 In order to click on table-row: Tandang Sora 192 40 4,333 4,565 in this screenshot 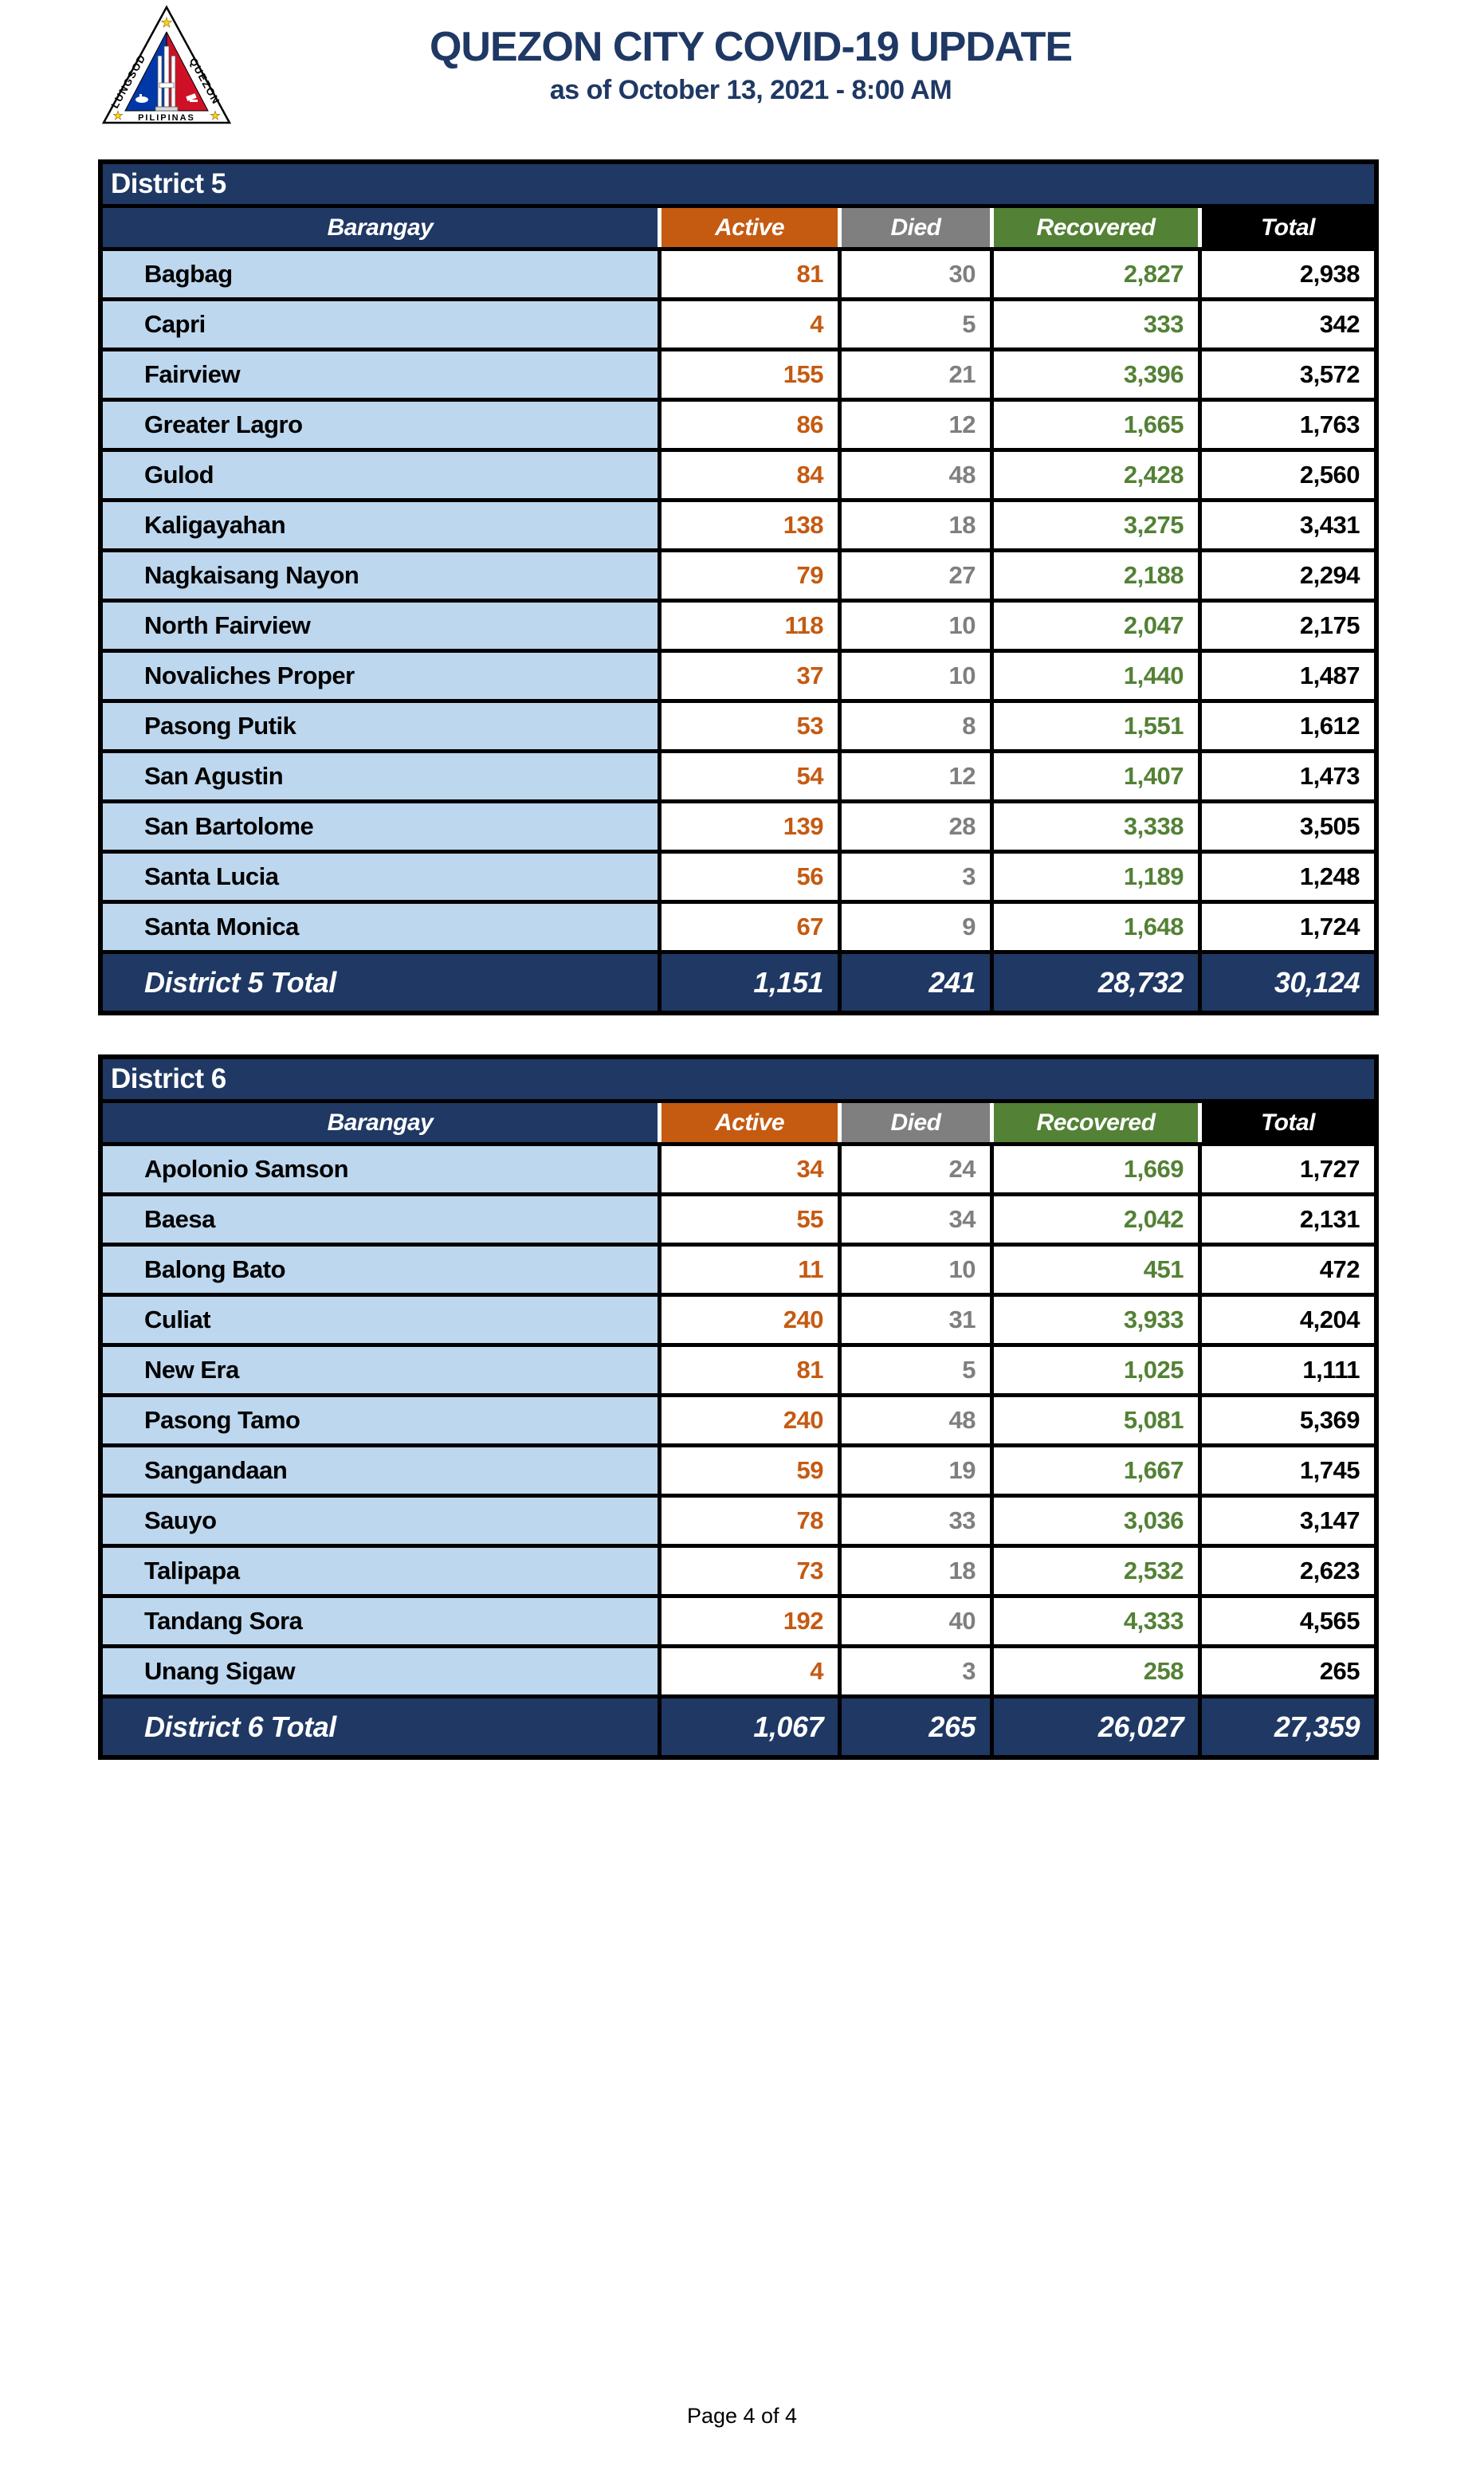, I will do `click(738, 1621)`.